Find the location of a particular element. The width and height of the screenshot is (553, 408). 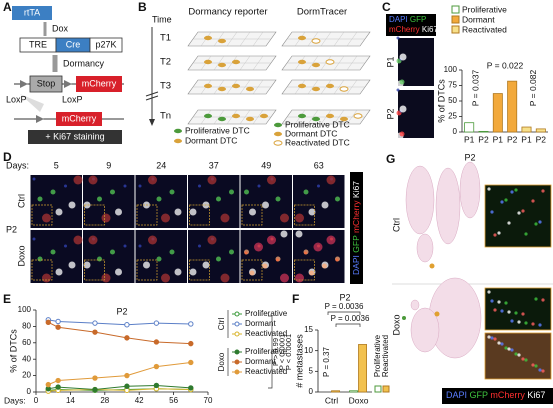

stain-label: mCherry Ki67 is located at coordinates (413, 29).